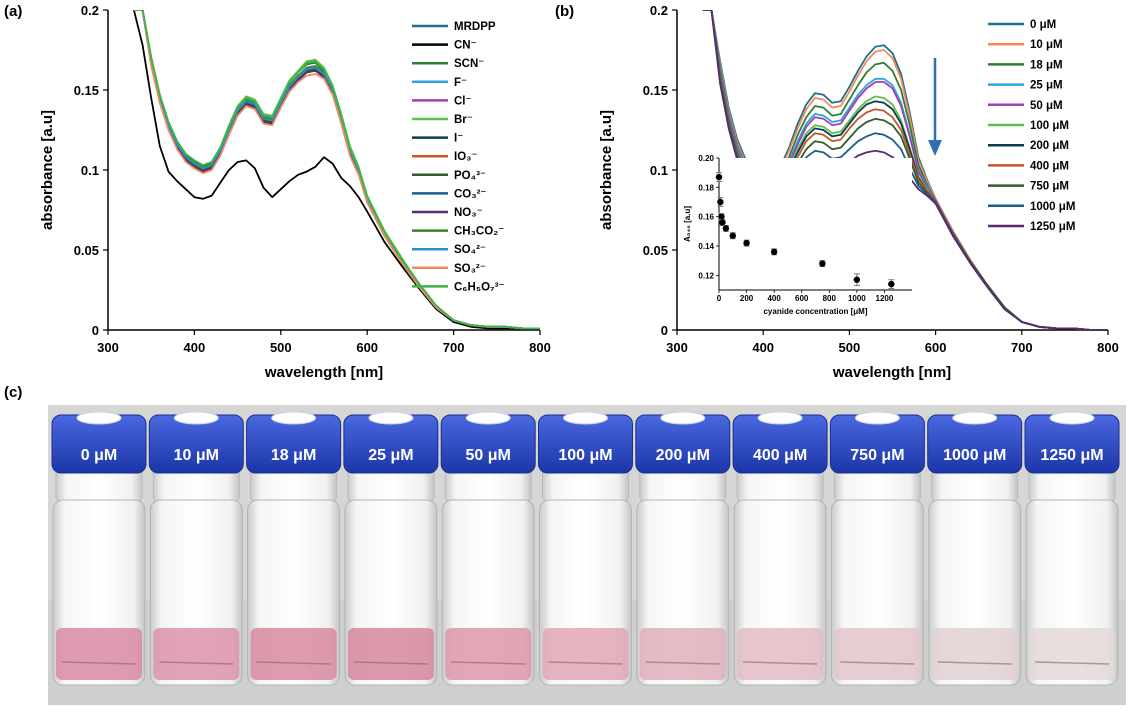  I want to click on inset-x-title: cyanide concentration [μM], so click(815, 311).